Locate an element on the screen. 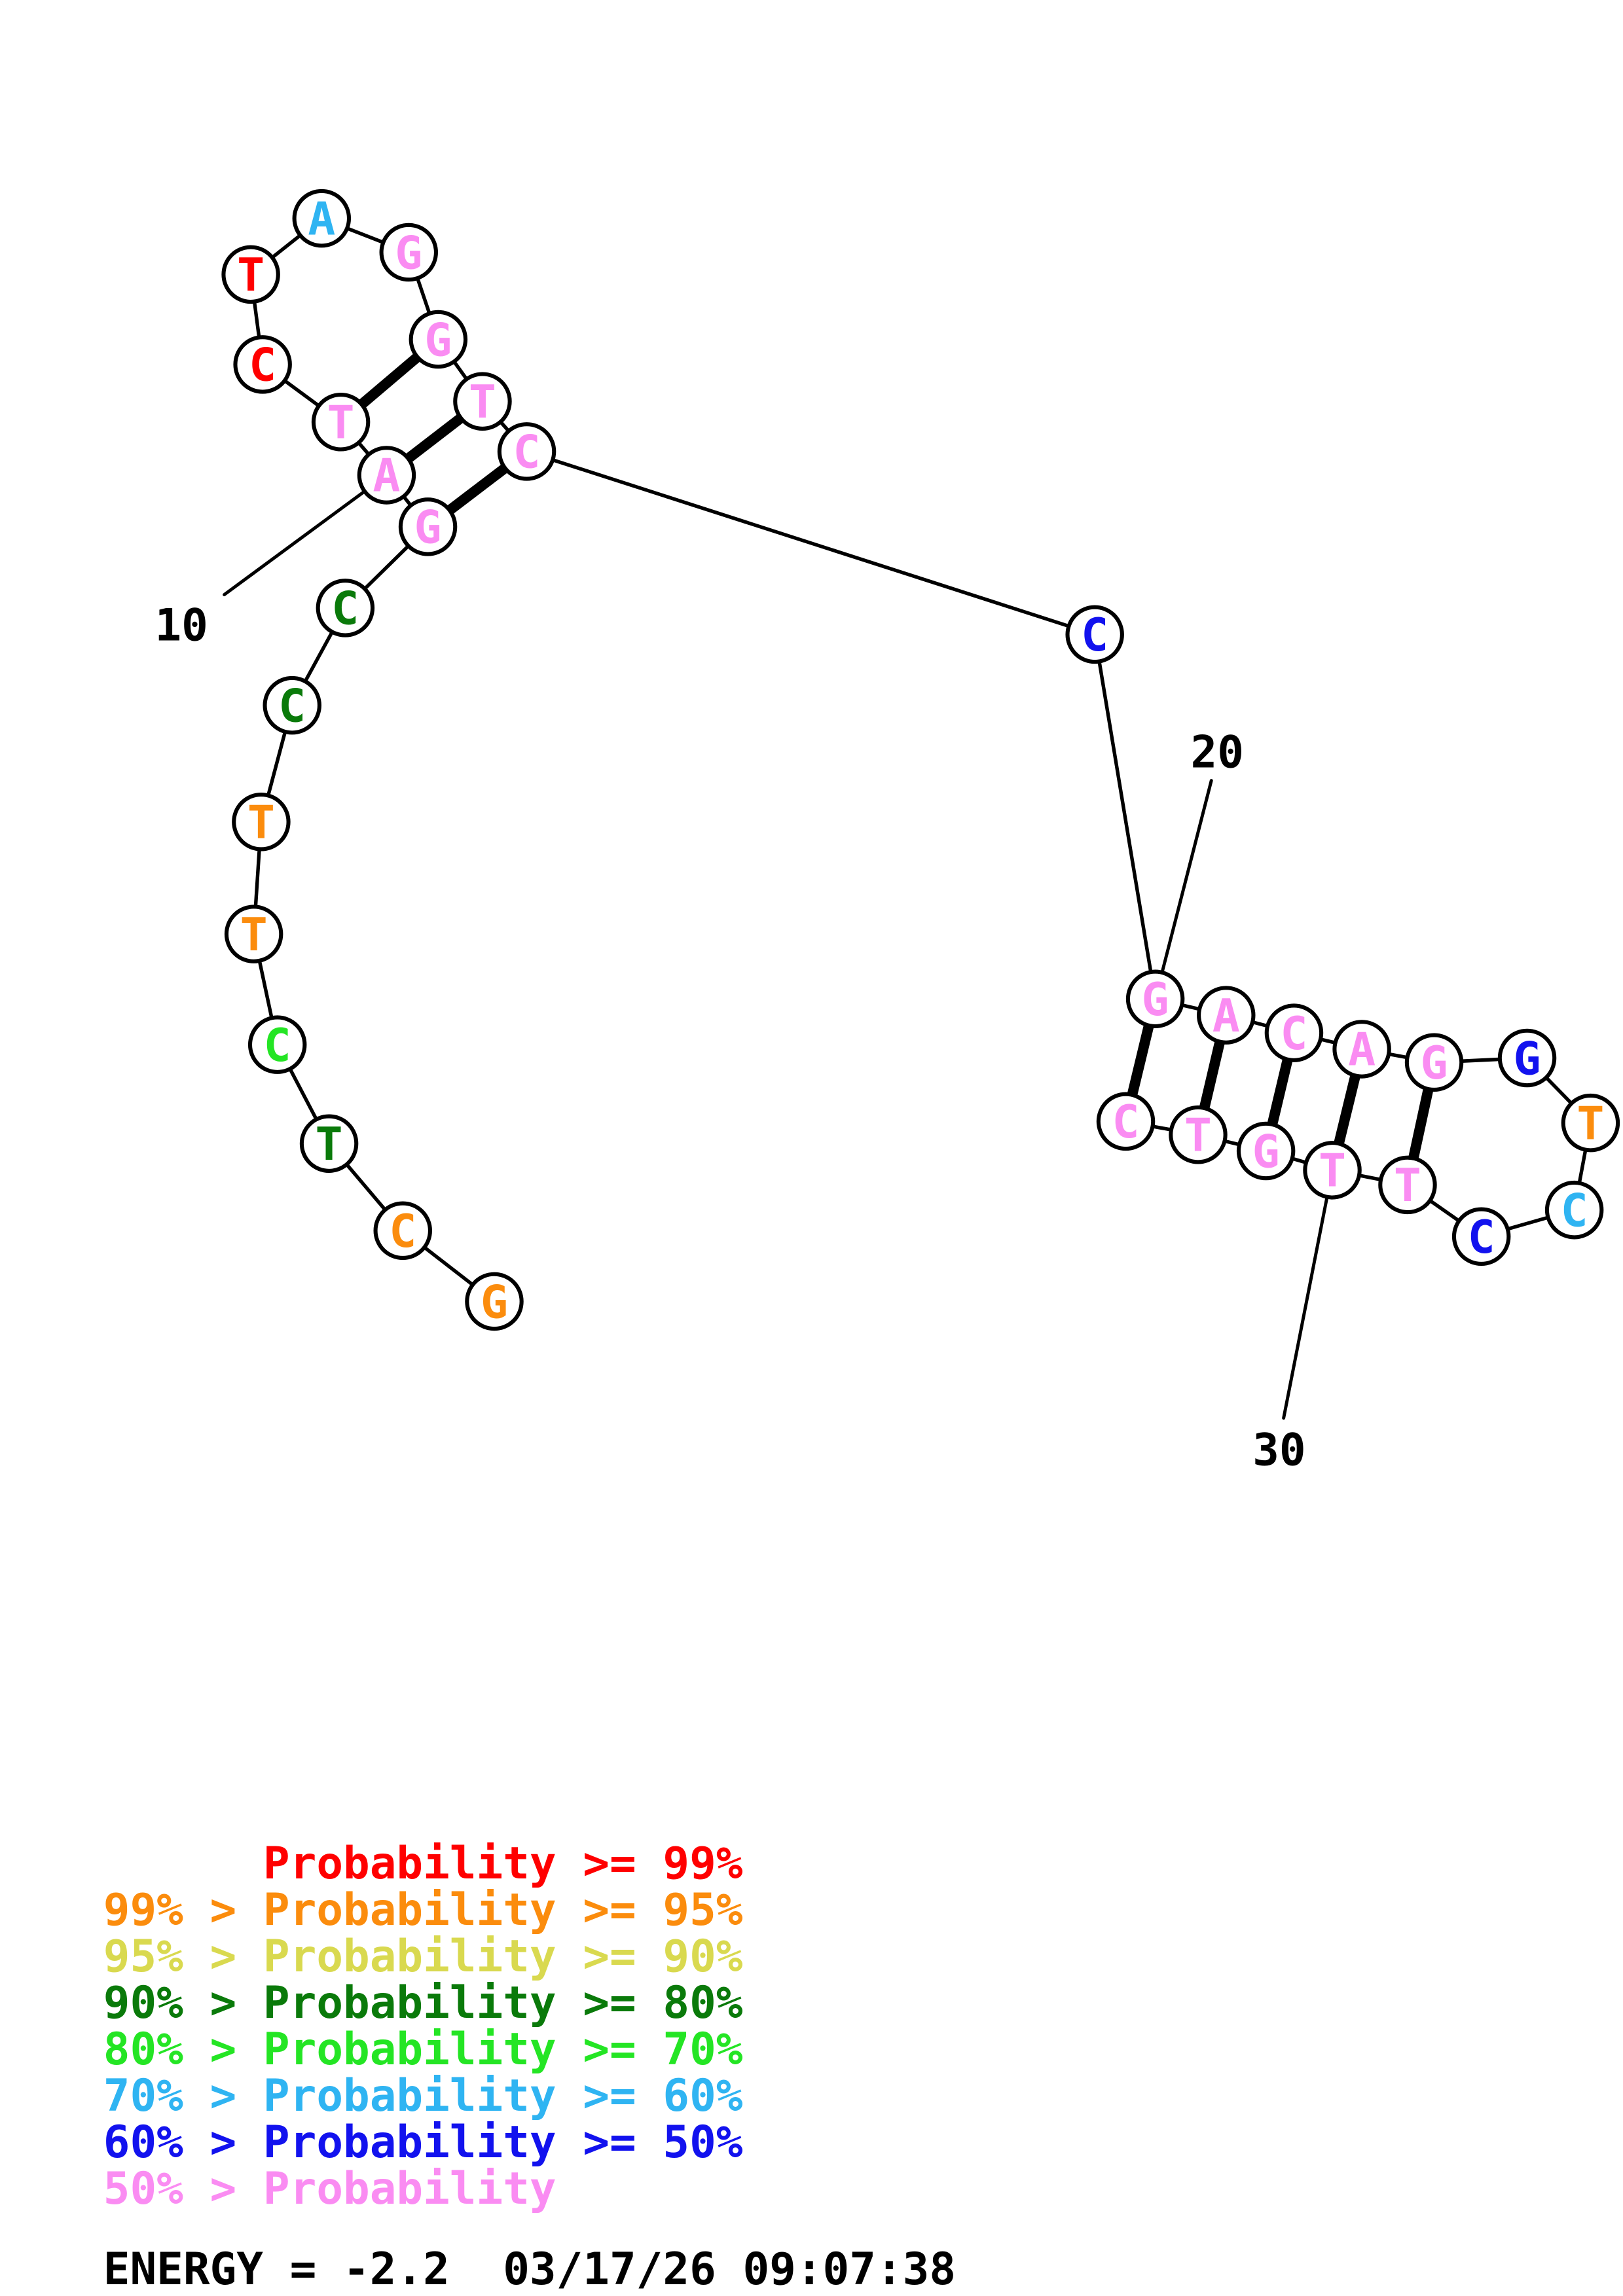 The width and height of the screenshot is (1623, 2296). legend-row-95: 99% > Probability >= 95% is located at coordinates (423, 1909).